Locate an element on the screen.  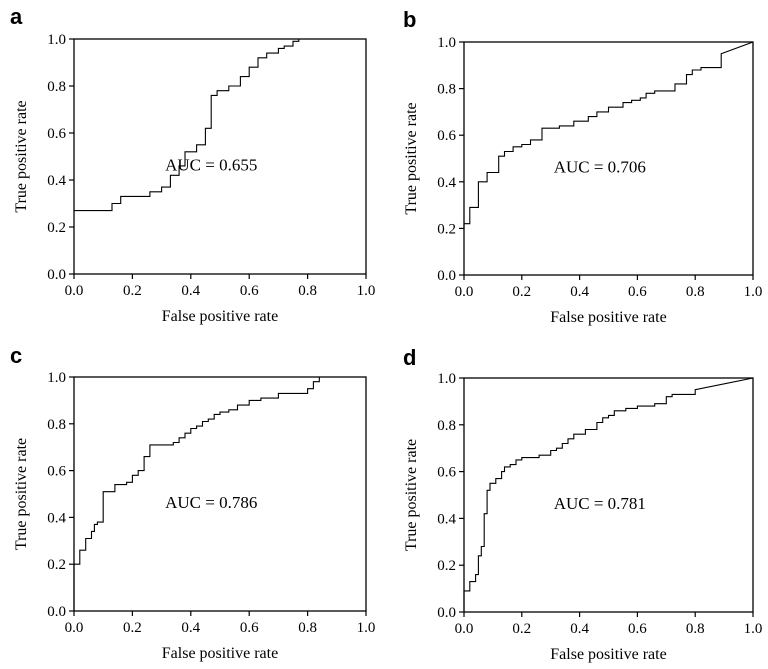
panel-letter: a is located at coordinates (16, 16).